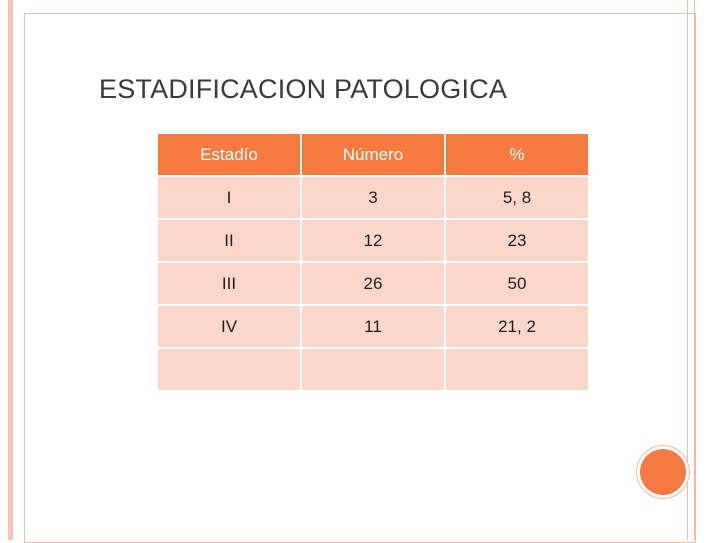  I want to click on table-row-empty, so click(373, 369).